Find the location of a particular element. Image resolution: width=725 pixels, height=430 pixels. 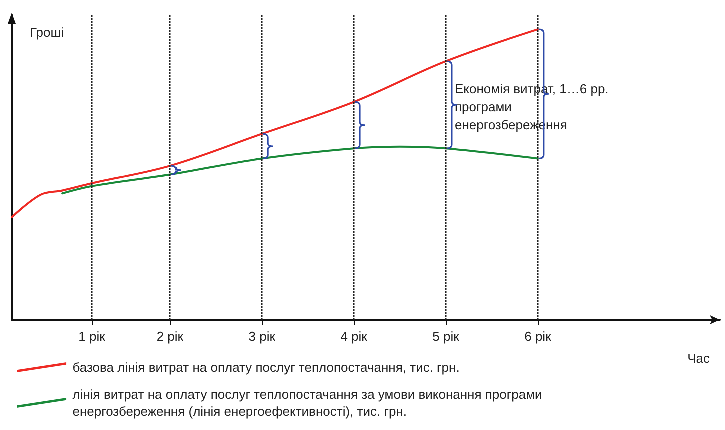

x-tick-label: 5 рік is located at coordinates (446, 336).